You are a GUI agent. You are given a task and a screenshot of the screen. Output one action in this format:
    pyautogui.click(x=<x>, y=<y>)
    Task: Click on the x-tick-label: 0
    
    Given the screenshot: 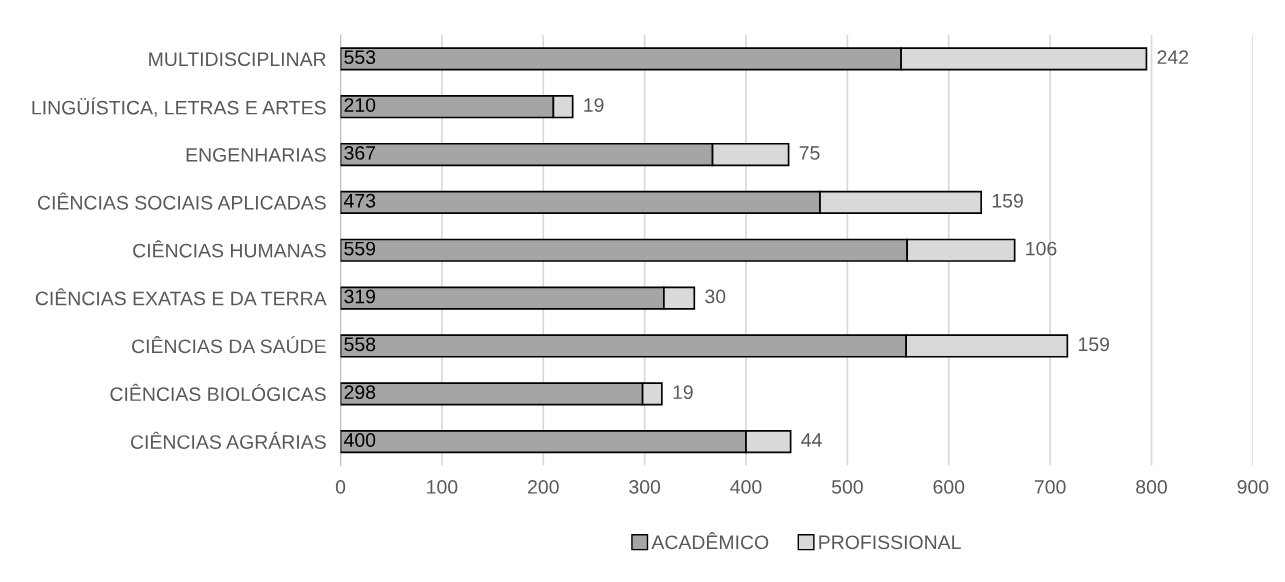 What is the action you would take?
    pyautogui.click(x=340, y=487)
    